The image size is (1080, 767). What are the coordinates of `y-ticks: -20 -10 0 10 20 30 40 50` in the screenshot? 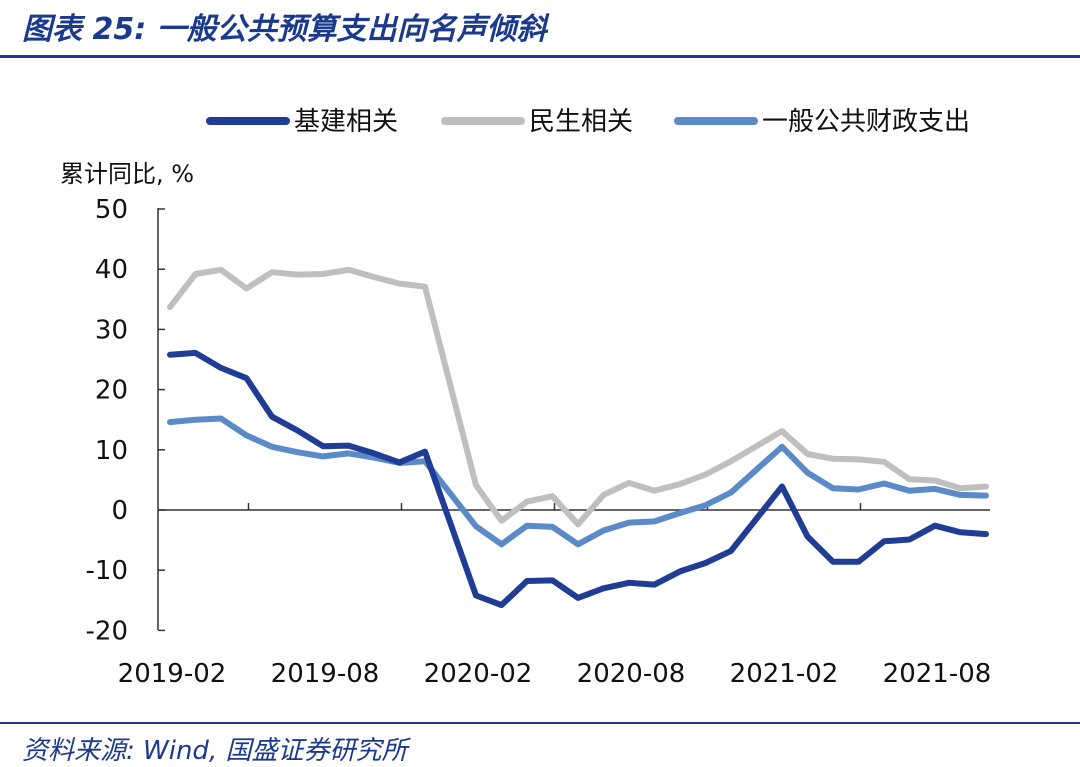 It's located at (125, 420).